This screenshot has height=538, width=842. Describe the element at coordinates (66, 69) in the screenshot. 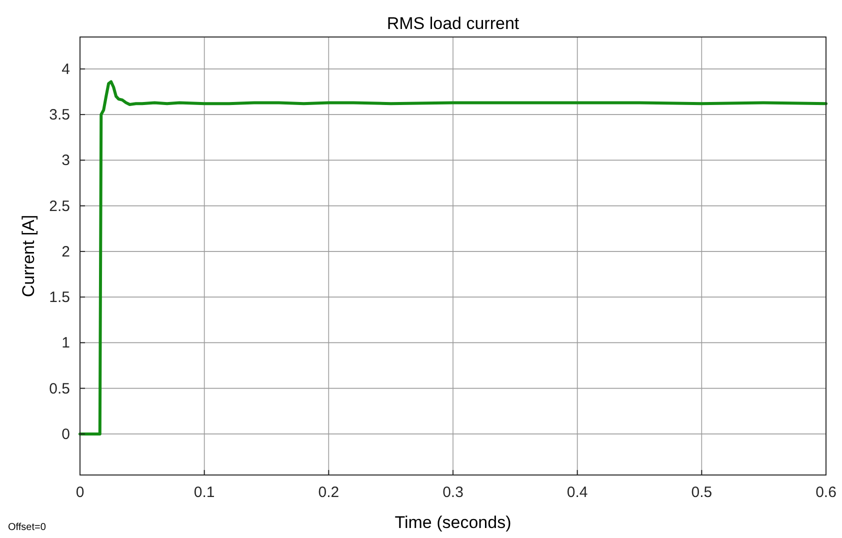

I see `y-tick-label: 4` at that location.